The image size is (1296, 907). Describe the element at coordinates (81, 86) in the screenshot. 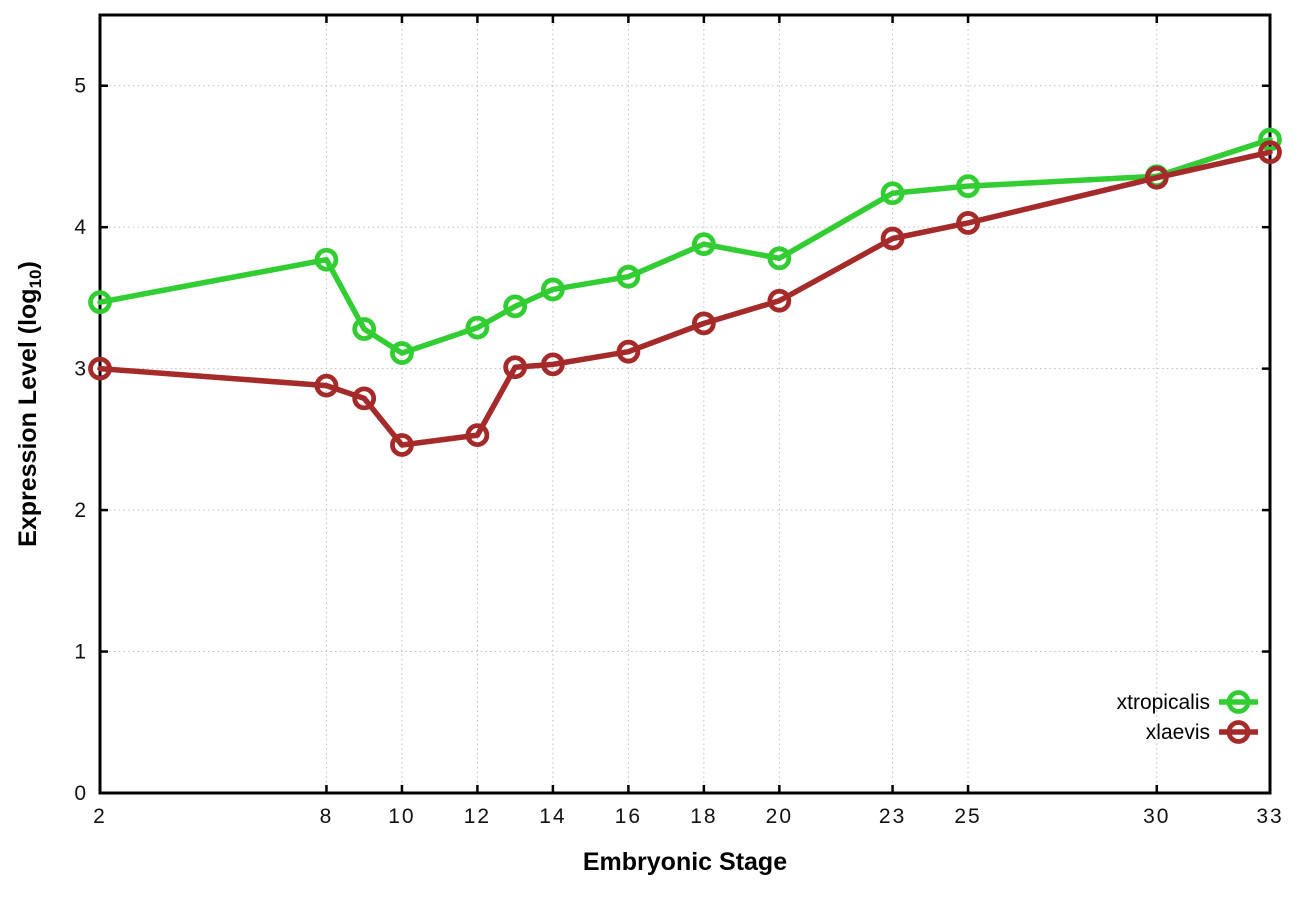

I see `y-tick-label: 5` at that location.